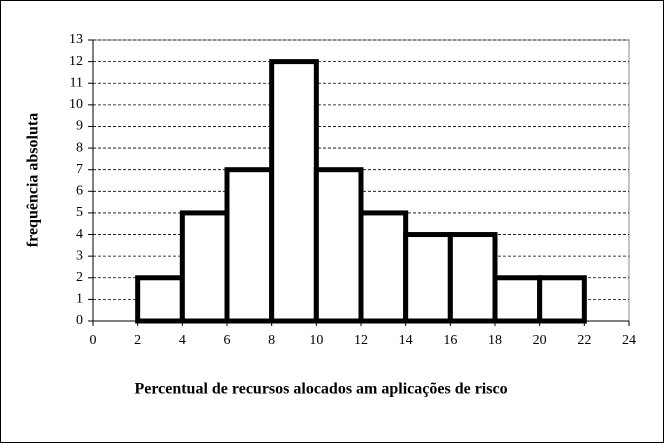 This screenshot has height=443, width=664. I want to click on y-tick-label: 12, so click(76, 61).